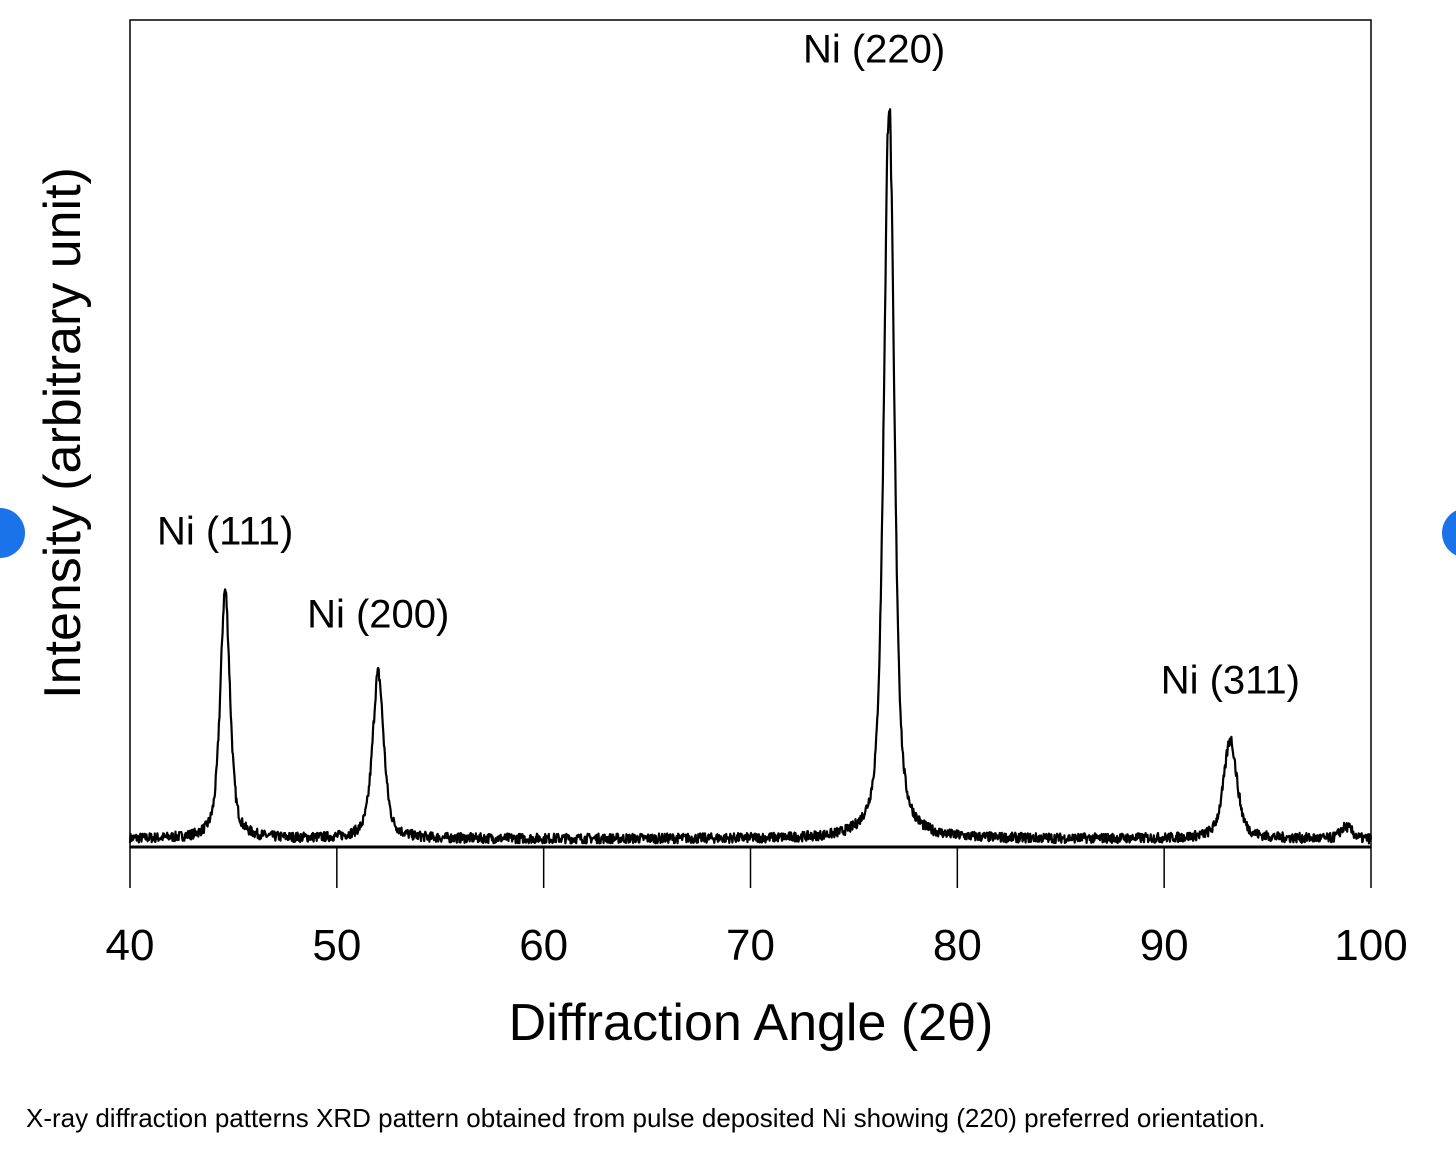 The width and height of the screenshot is (1456, 1150). I want to click on x-tick-label: 100, so click(1370, 945).